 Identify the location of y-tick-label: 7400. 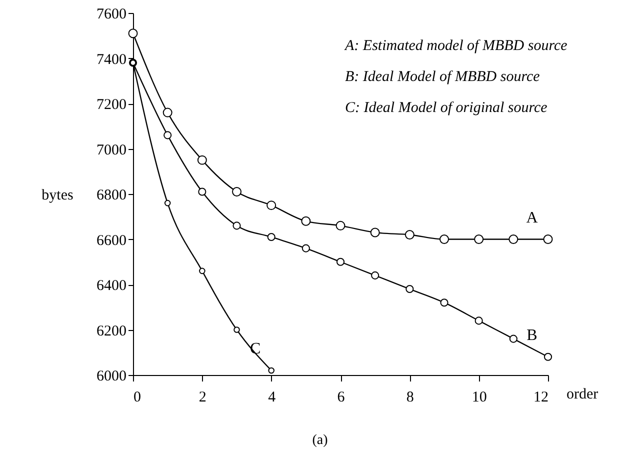
(111, 60).